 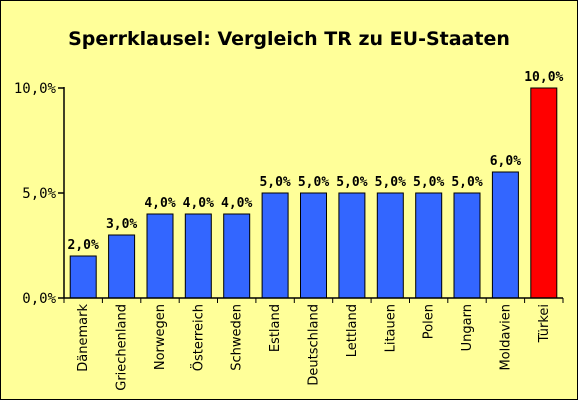 What do you see at coordinates (543, 77) in the screenshot?
I see `data-label: 10,0%` at bounding box center [543, 77].